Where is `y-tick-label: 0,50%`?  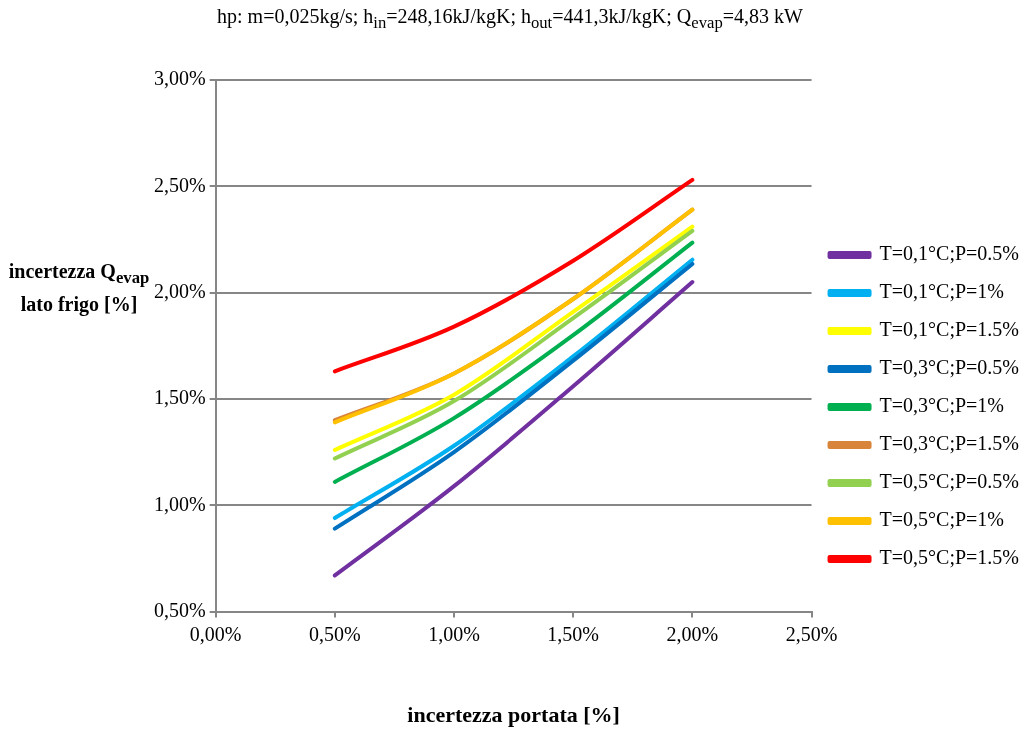
y-tick-label: 0,50% is located at coordinates (179, 609).